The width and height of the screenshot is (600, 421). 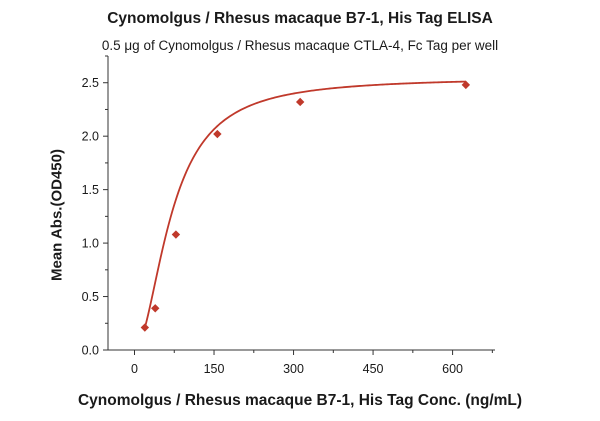 What do you see at coordinates (134, 369) in the screenshot?
I see `x-tick-label: 0` at bounding box center [134, 369].